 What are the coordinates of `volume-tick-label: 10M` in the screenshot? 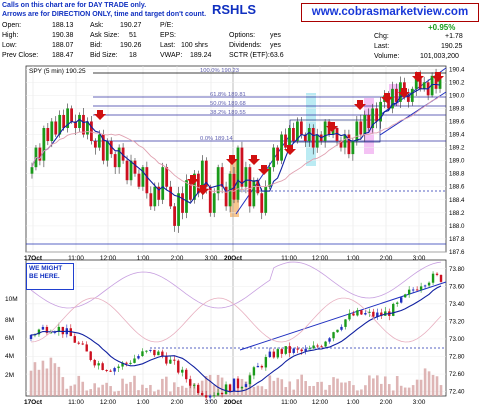 It's located at (11, 299).